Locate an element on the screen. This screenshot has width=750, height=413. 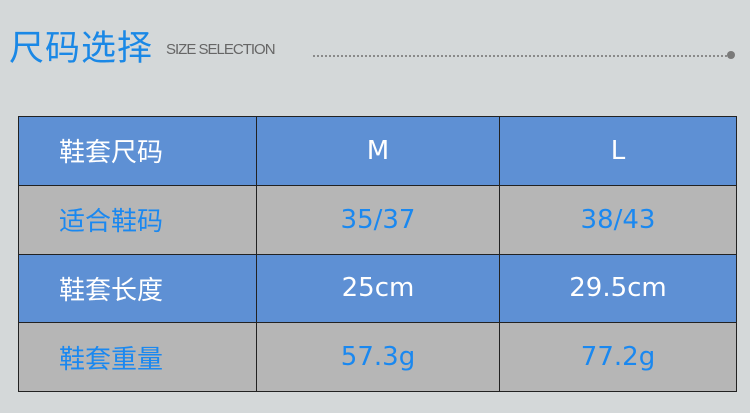
section-subtitle: SIZE SELECTION is located at coordinates (221, 49).